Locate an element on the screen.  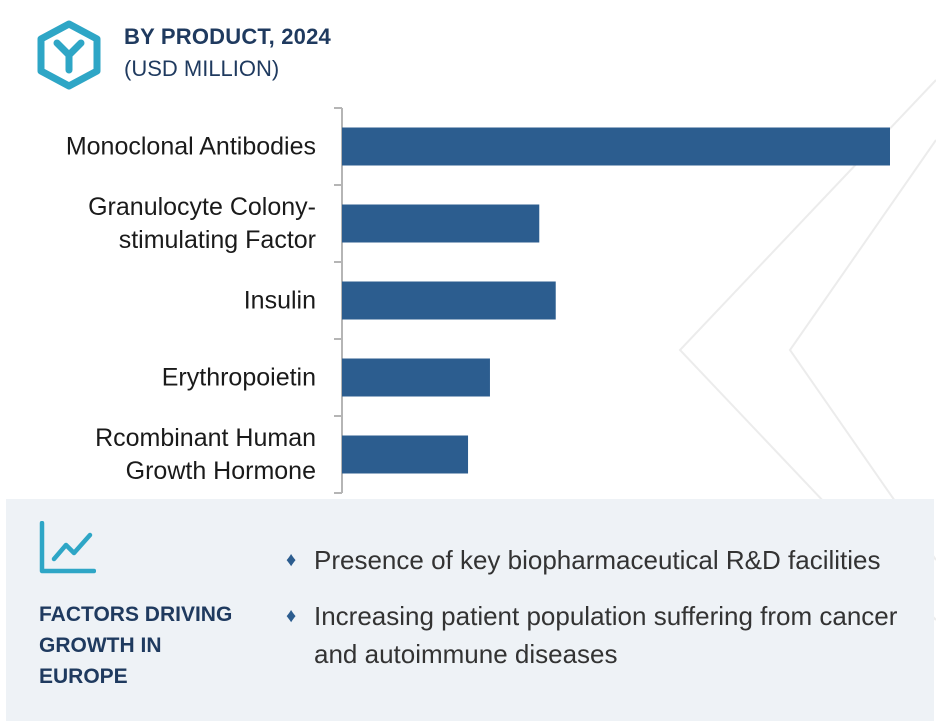
category-label: Granulocyte Colony- is located at coordinates (202, 207).